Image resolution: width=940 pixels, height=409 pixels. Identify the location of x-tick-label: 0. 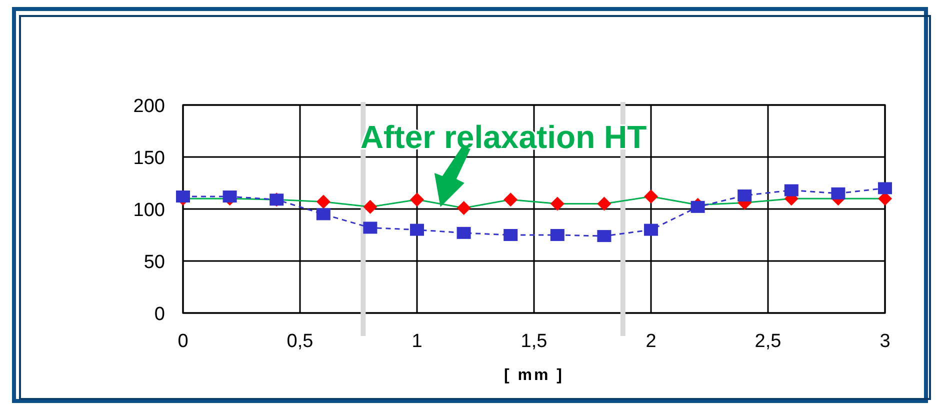
(183, 341).